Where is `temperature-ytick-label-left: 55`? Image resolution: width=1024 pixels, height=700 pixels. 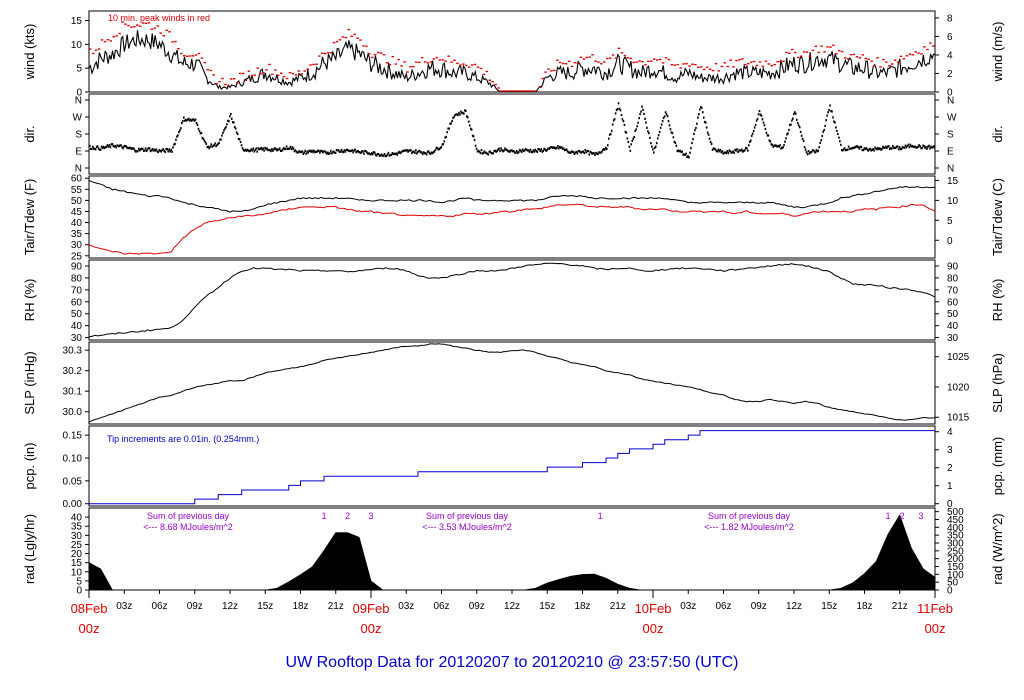 temperature-ytick-label-left: 55 is located at coordinates (77, 190).